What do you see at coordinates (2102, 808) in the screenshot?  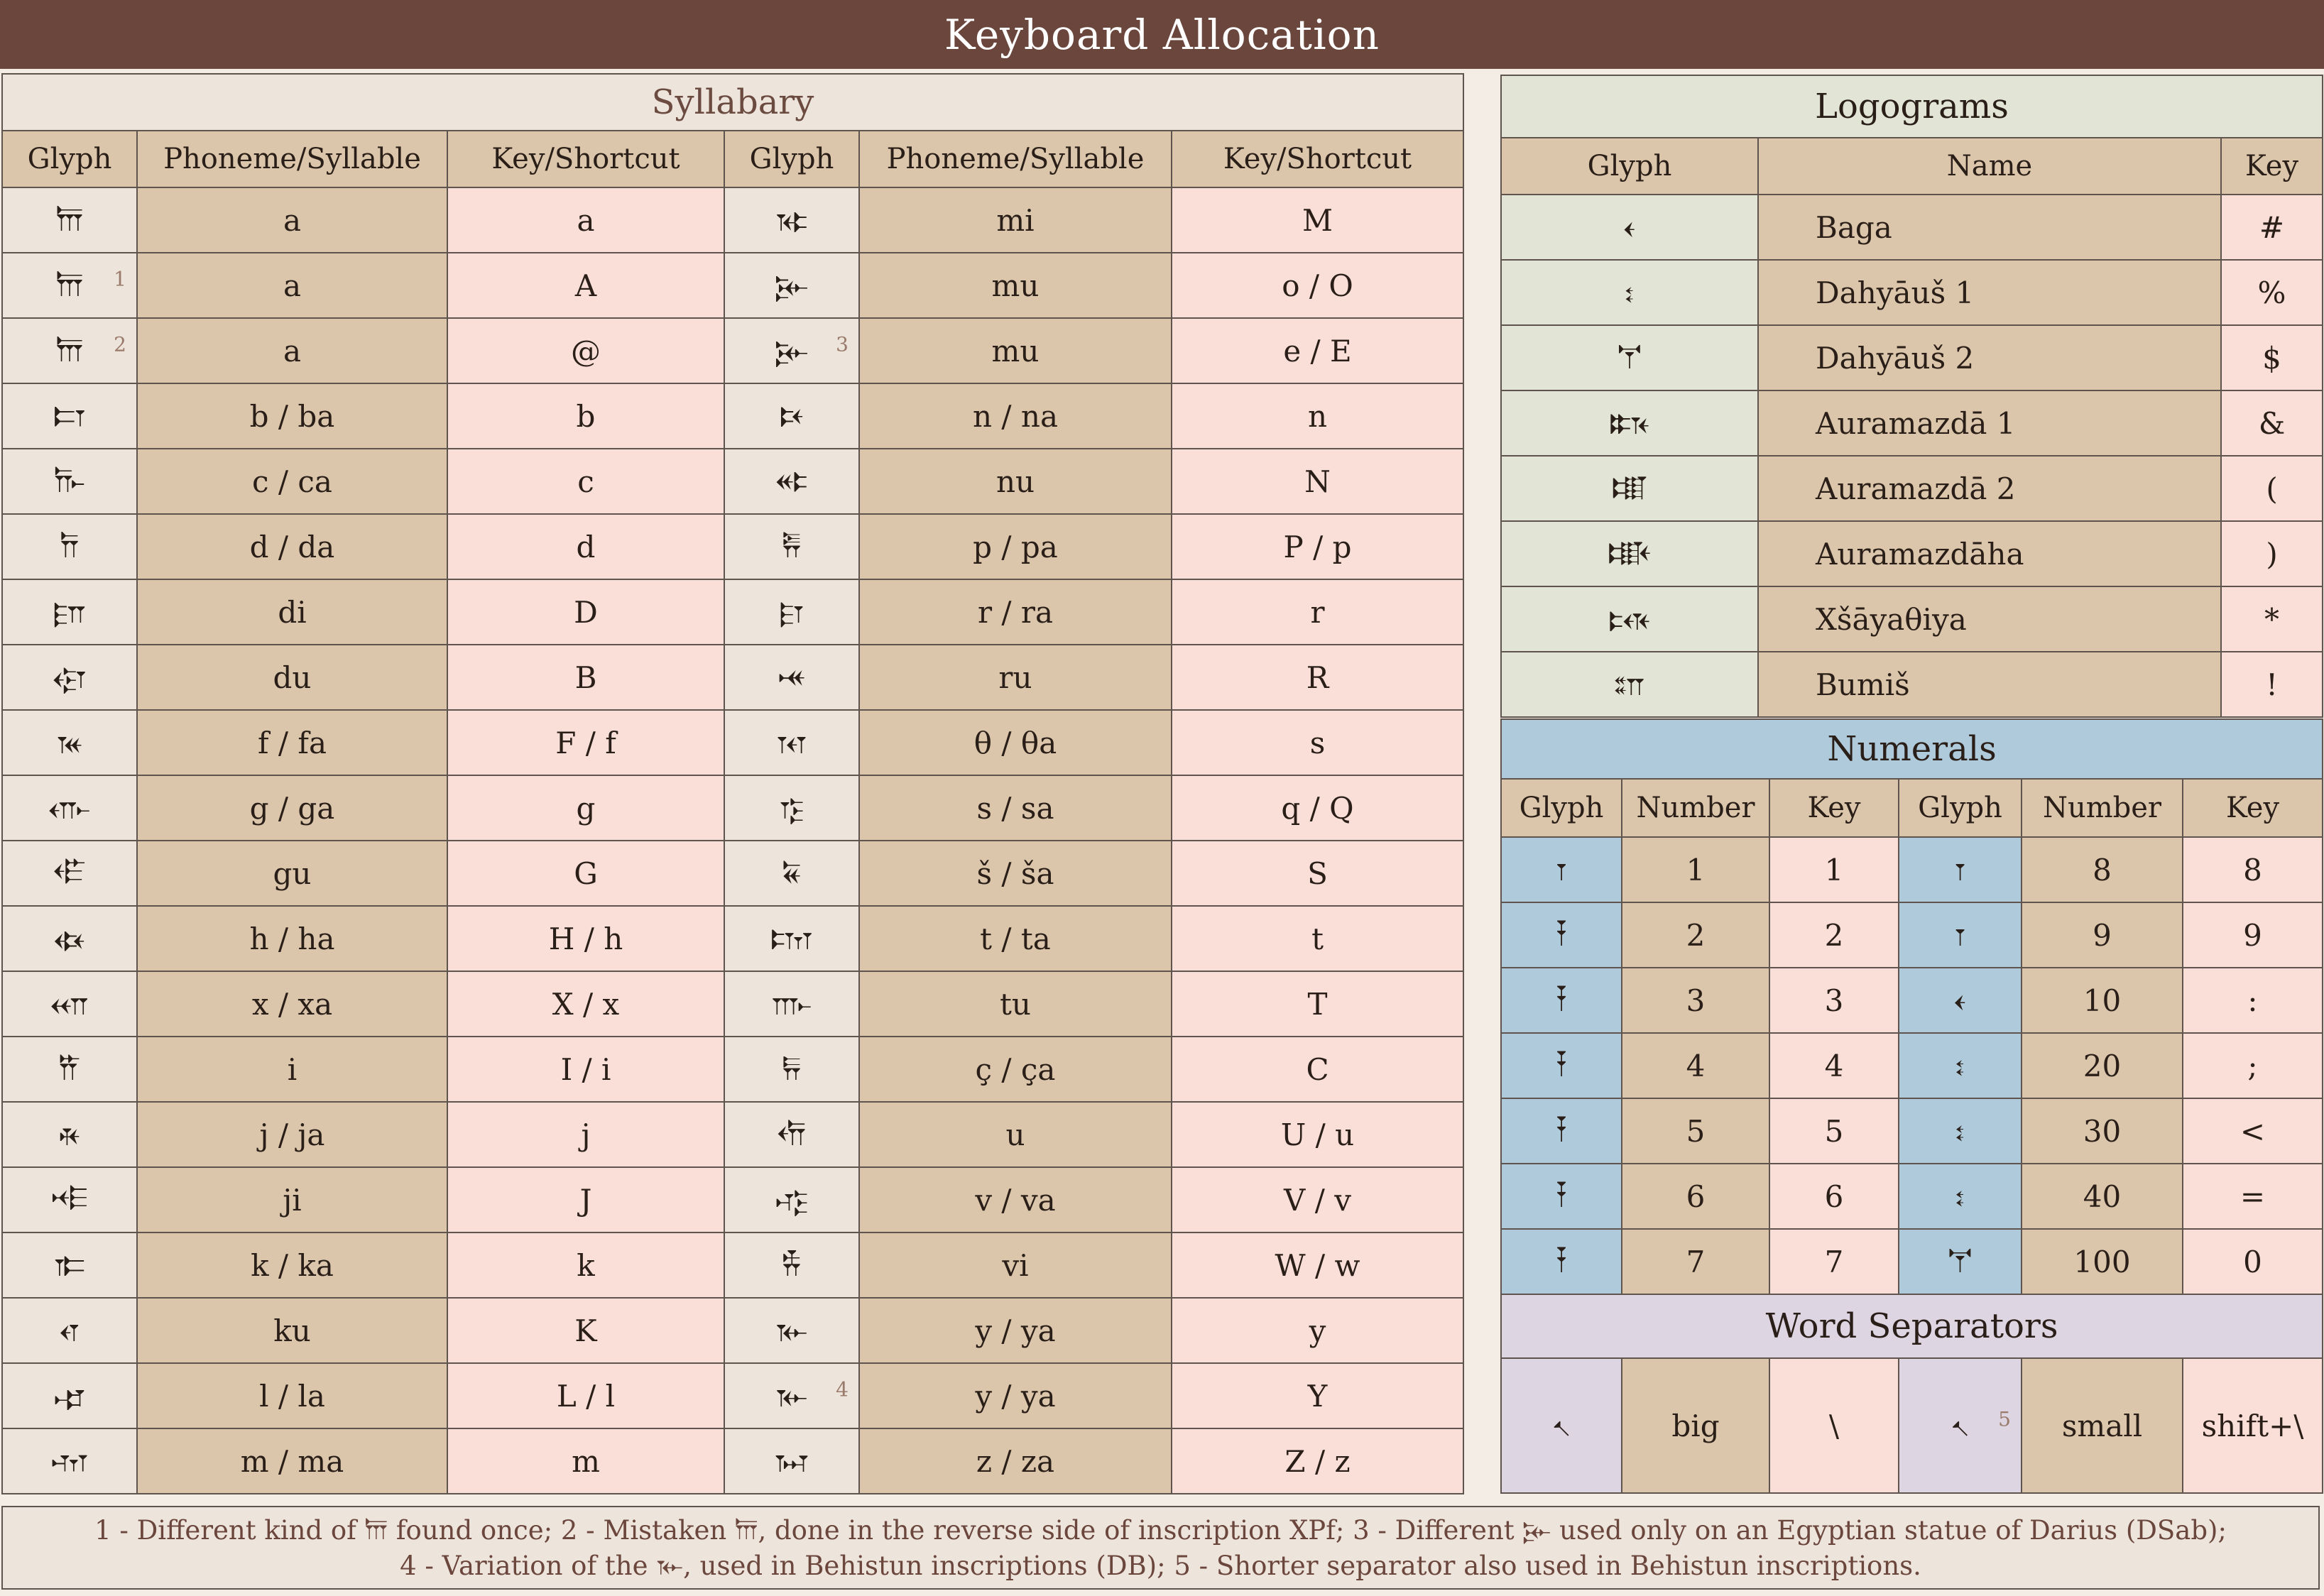 I see `col-header-number: Number` at bounding box center [2102, 808].